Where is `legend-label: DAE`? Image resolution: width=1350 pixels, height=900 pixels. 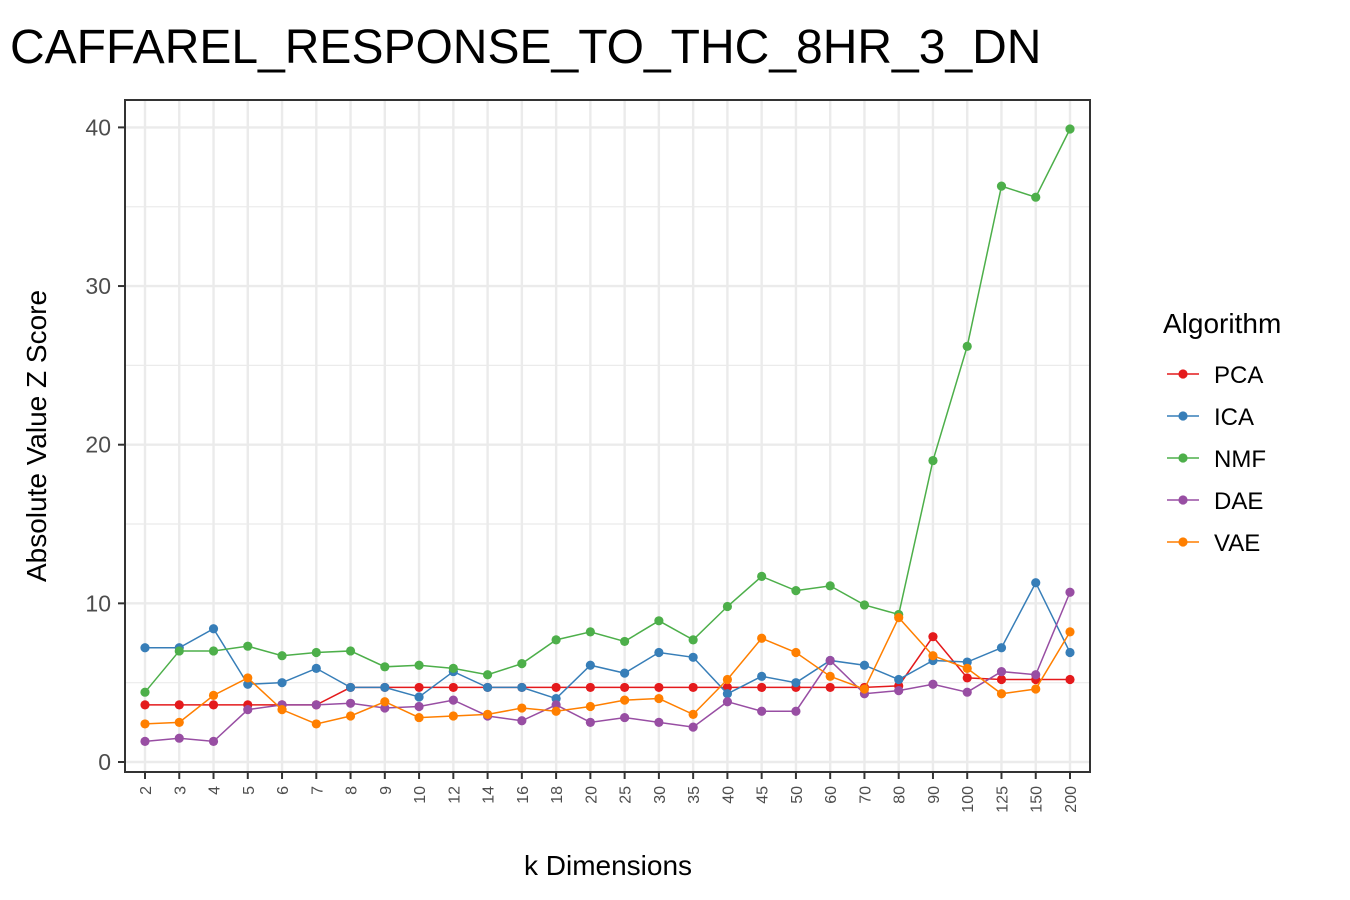 legend-label: DAE is located at coordinates (1238, 501).